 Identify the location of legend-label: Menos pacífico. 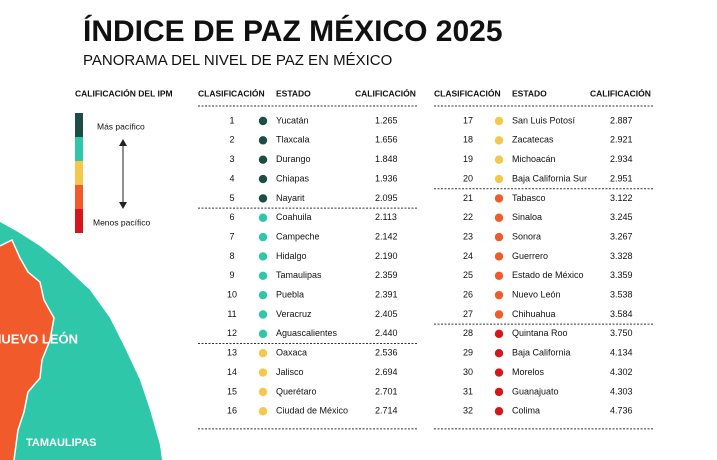
(121, 222).